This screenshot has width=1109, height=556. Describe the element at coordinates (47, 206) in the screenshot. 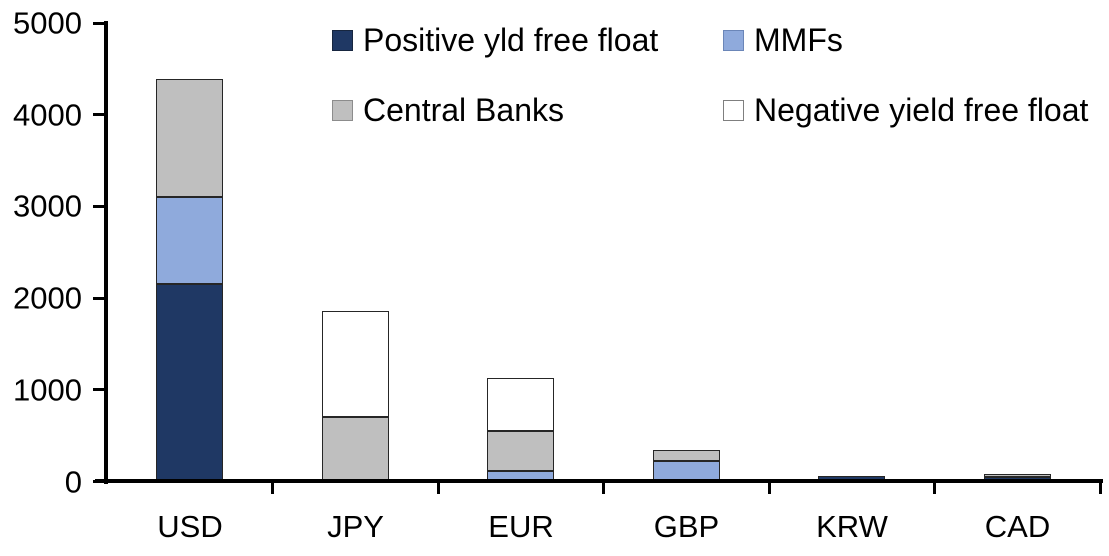

I see `y-axis-tick-label: 3000` at that location.